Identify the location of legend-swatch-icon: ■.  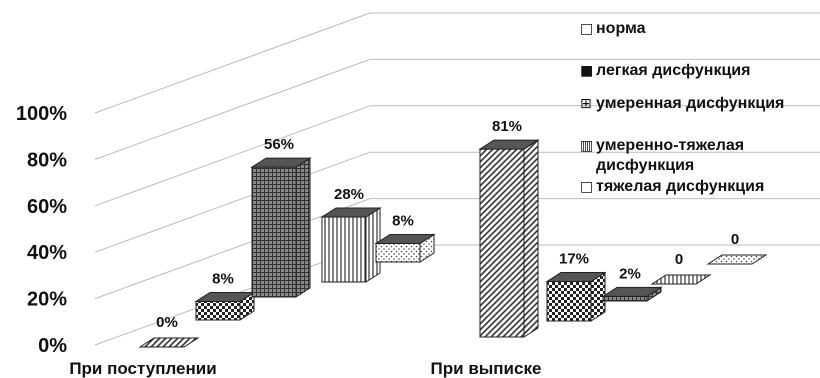
(586, 71).